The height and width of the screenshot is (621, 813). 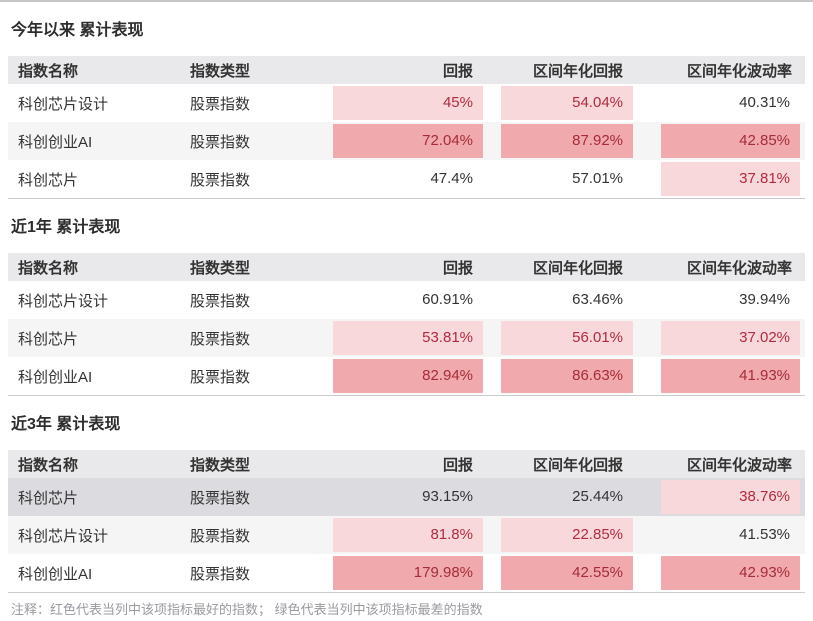 I want to click on annualized-volatility-cell: 37.81%, so click(x=719, y=179).